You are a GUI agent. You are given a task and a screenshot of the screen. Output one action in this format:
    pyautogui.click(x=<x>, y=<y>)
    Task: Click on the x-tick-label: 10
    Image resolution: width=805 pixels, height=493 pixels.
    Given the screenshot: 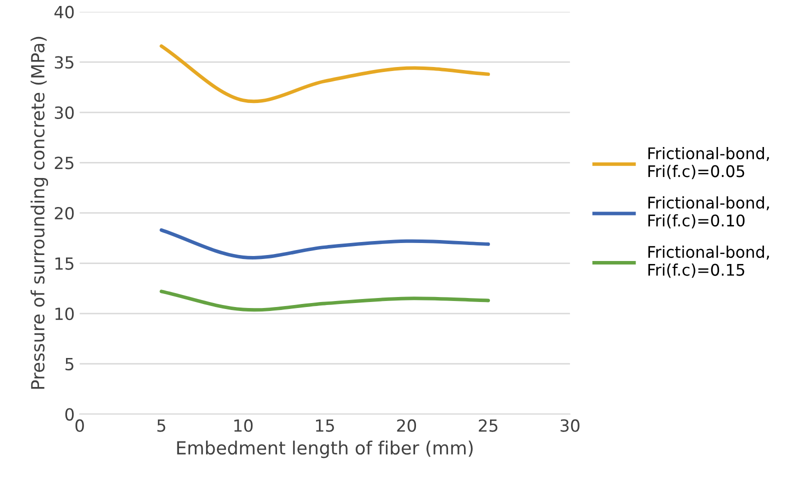 What is the action you would take?
    pyautogui.click(x=243, y=425)
    